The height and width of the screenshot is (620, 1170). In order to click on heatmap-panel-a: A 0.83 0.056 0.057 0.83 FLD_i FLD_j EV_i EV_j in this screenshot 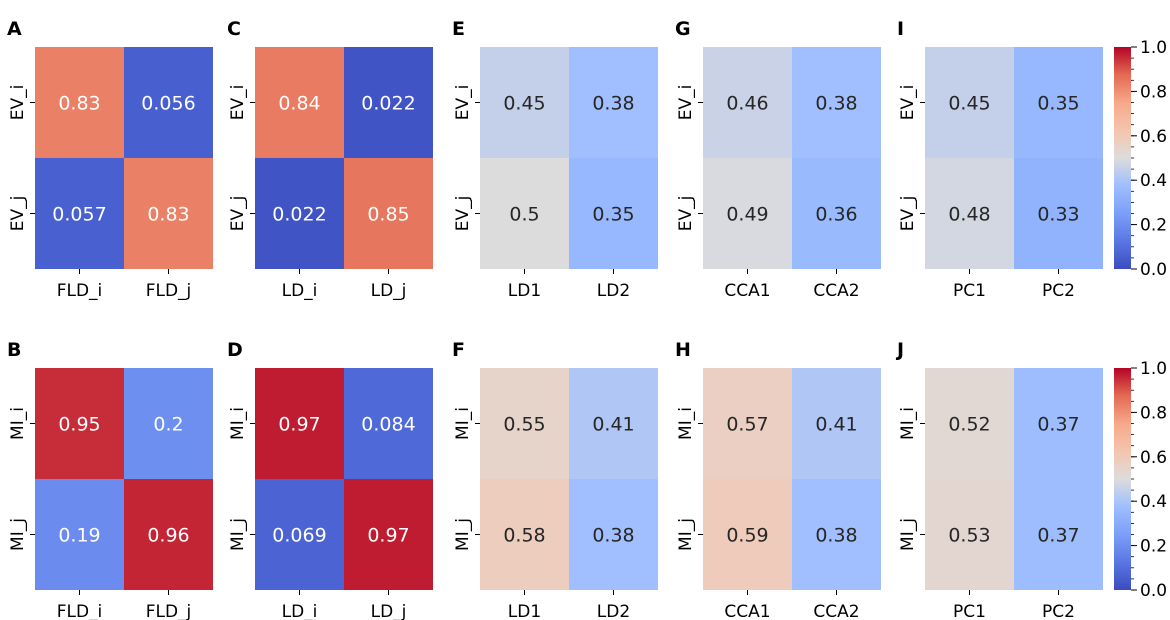, I will do `click(110, 159)`.